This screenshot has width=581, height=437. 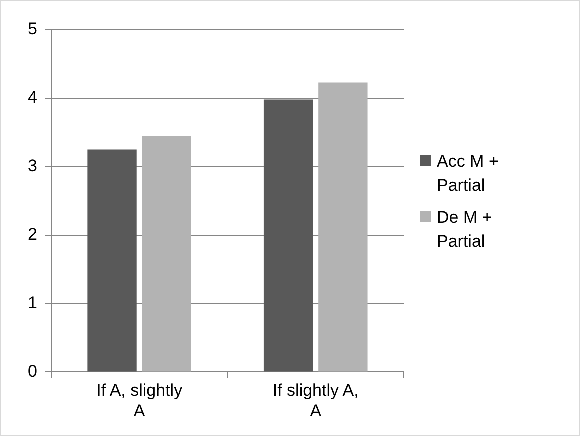 What do you see at coordinates (33, 166) in the screenshot?
I see `y-tick-label: 3` at bounding box center [33, 166].